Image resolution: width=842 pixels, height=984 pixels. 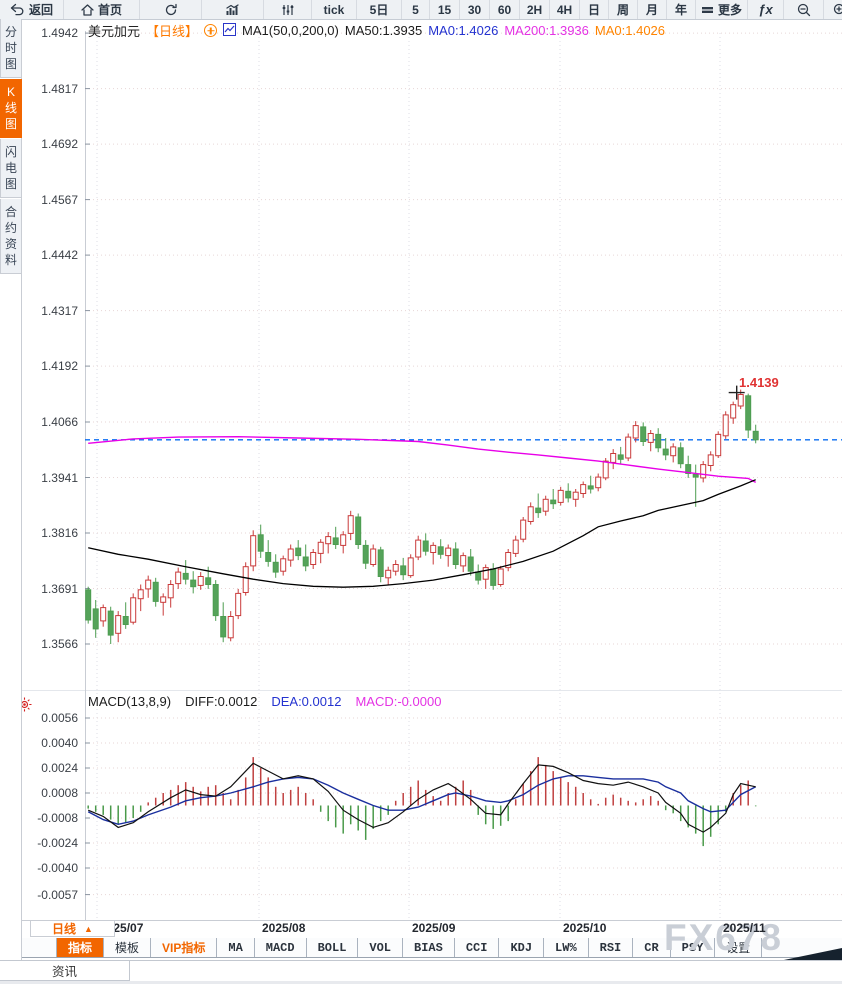 I want to click on tab-news: 资讯, so click(x=65, y=971).